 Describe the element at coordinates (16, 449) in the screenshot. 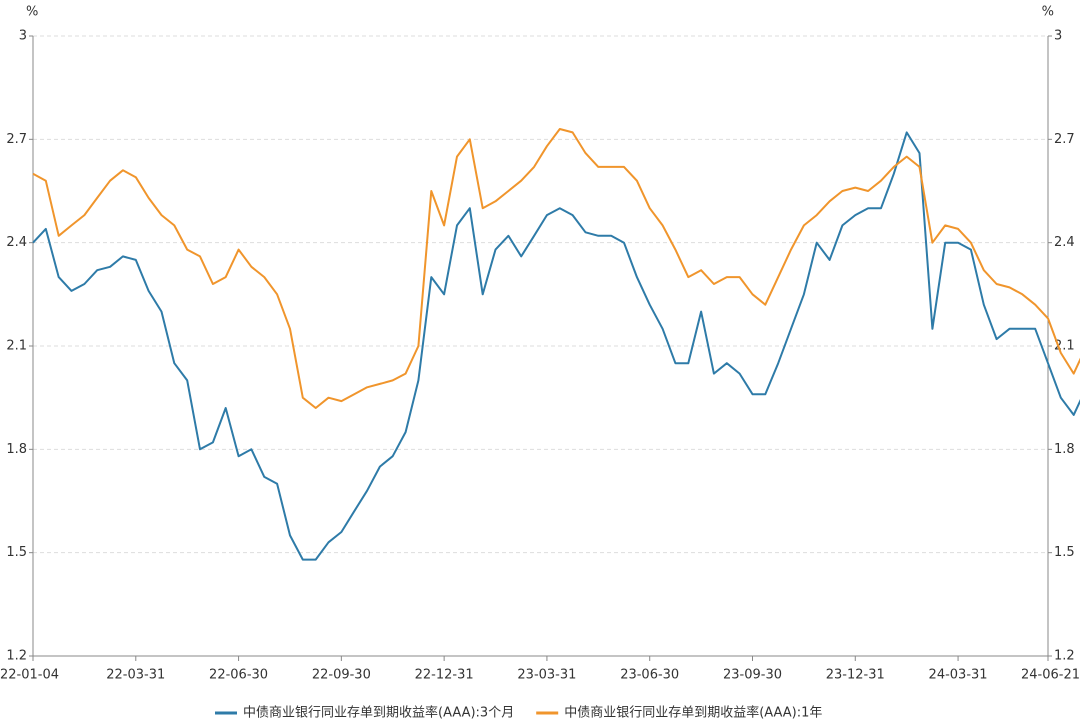

I see `y-tick-label: 1.8` at that location.